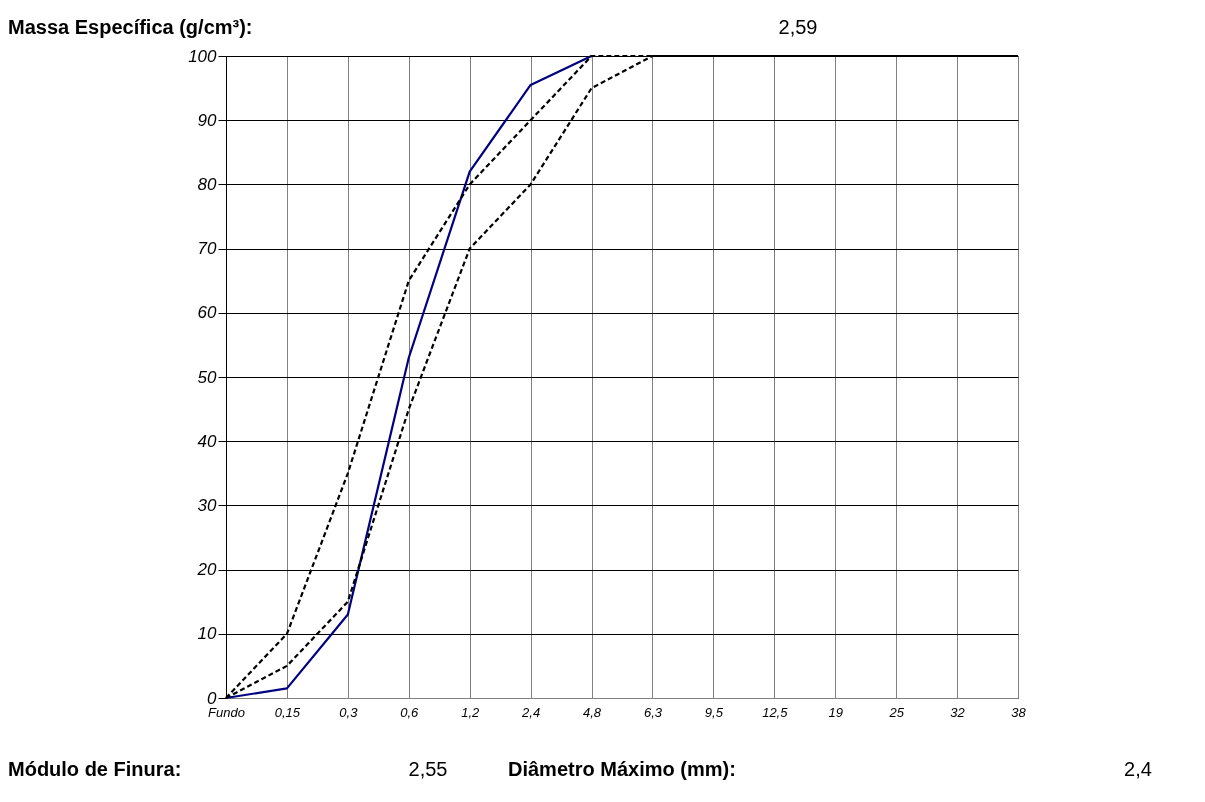 This screenshot has height=802, width=1205. Describe the element at coordinates (130, 27) in the screenshot. I see `text: Massa Específica (g/cm³):` at that location.